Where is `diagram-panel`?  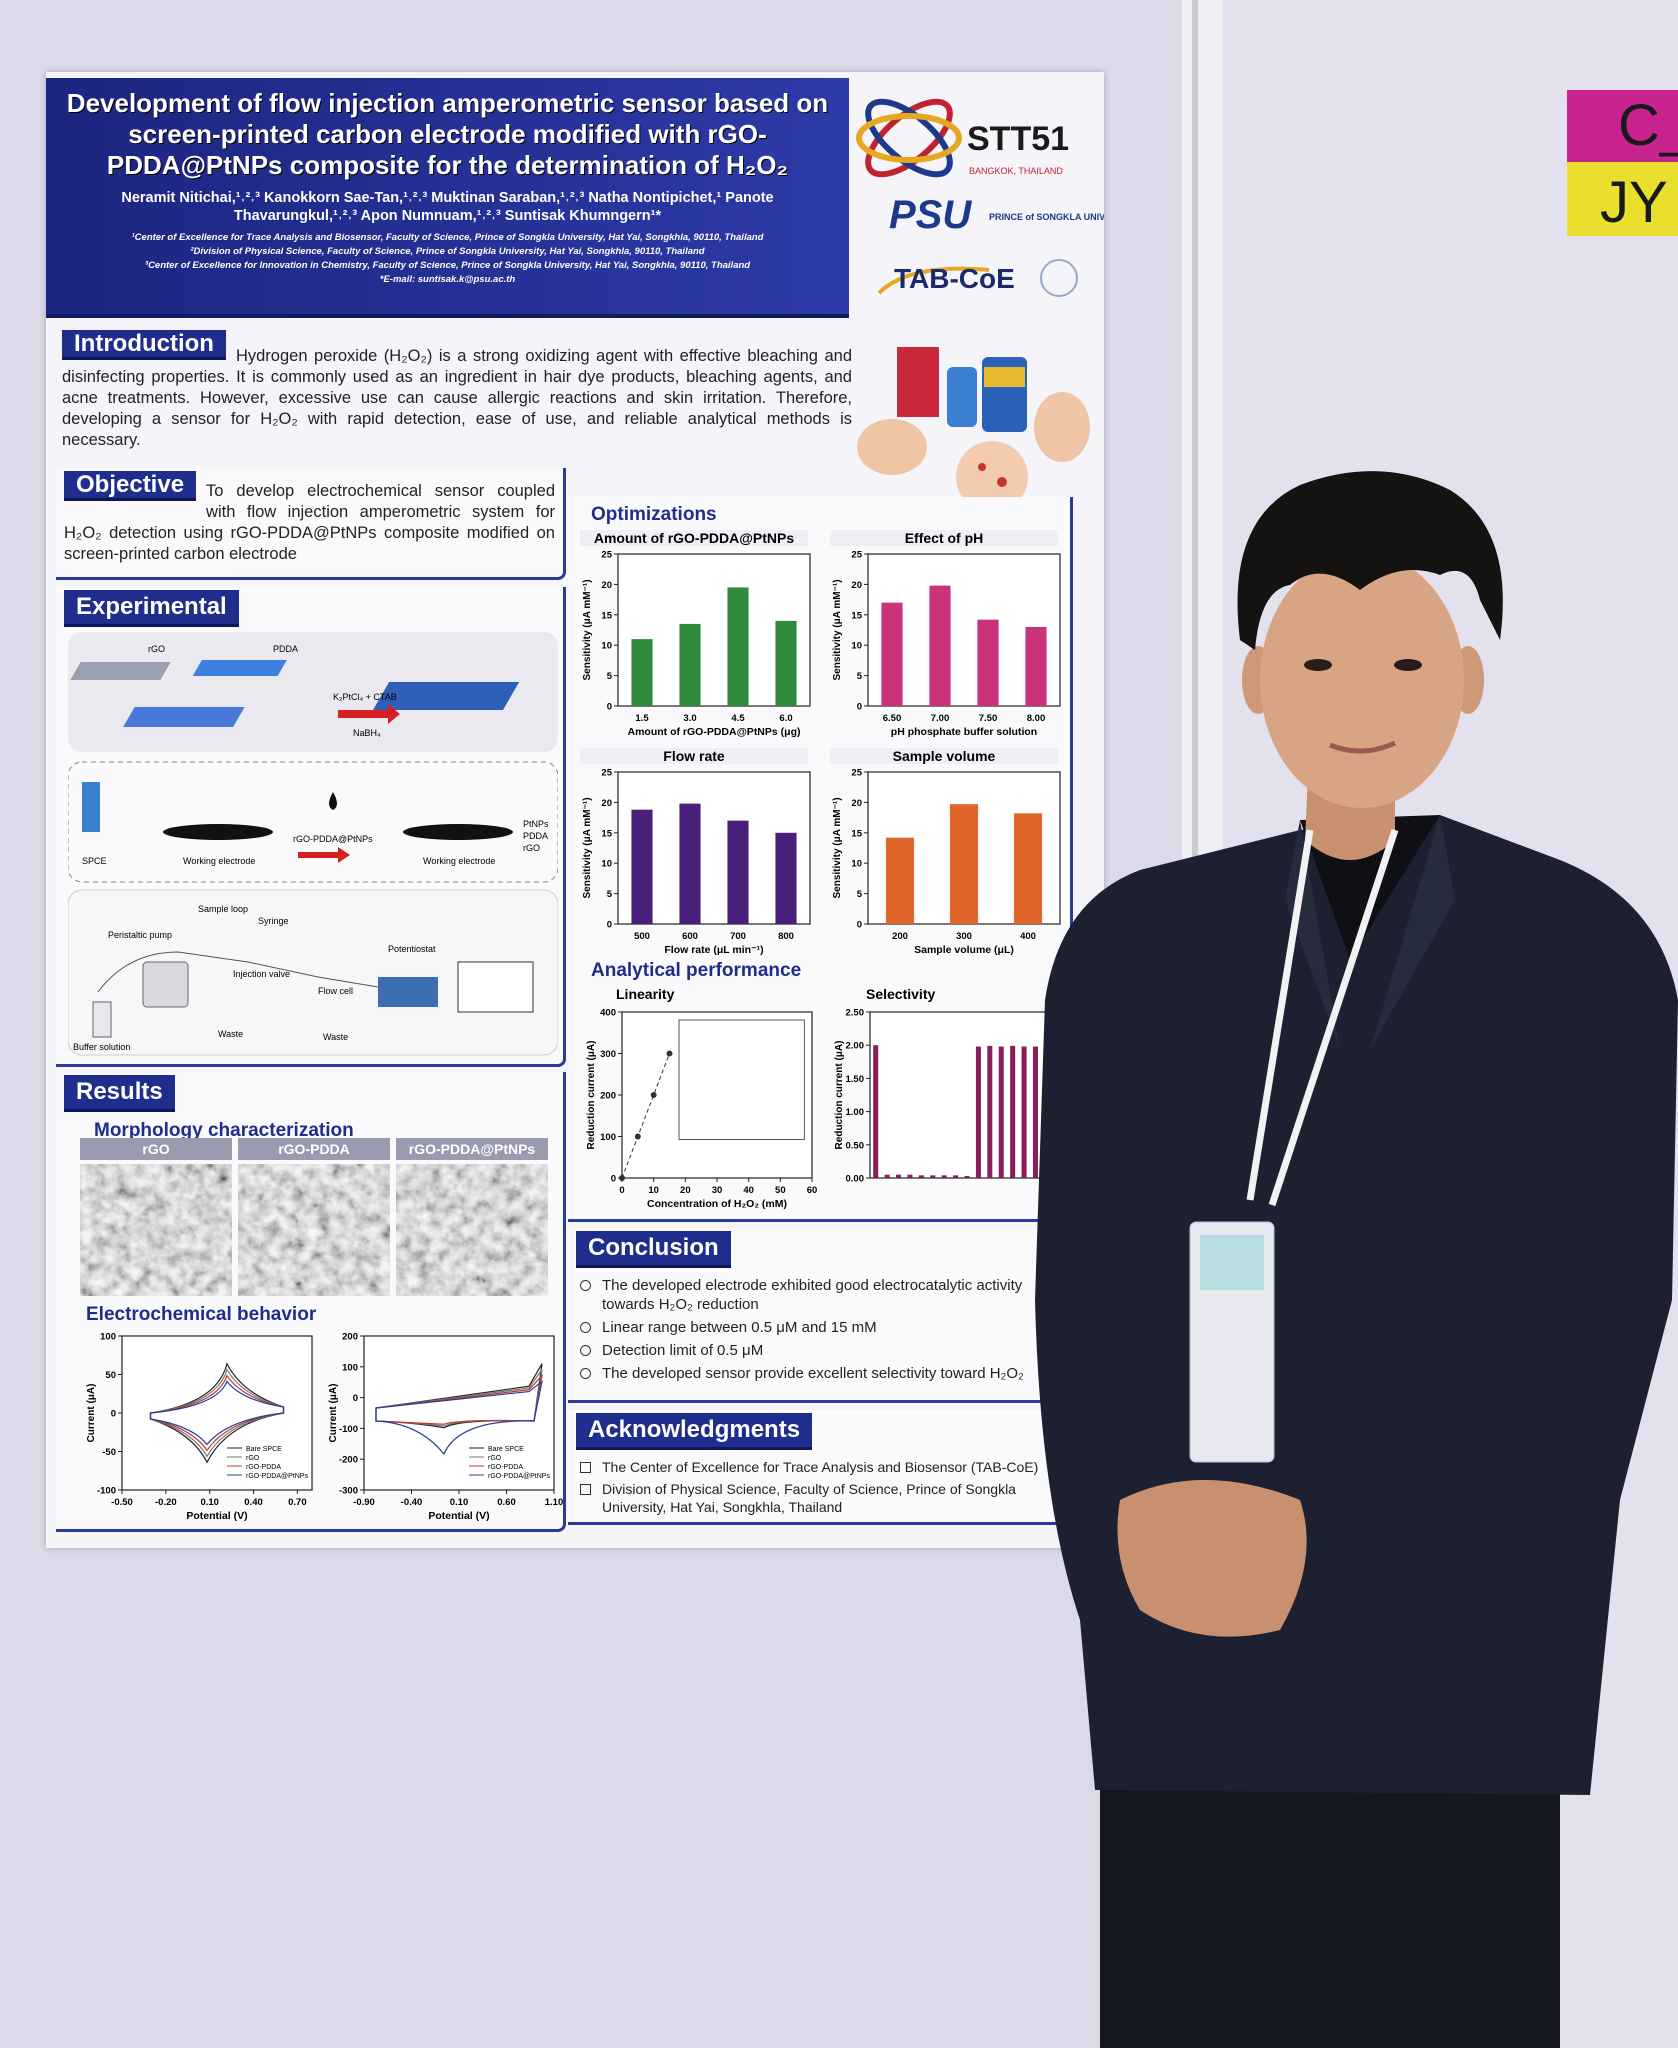
diagram-panel is located at coordinates (313, 972).